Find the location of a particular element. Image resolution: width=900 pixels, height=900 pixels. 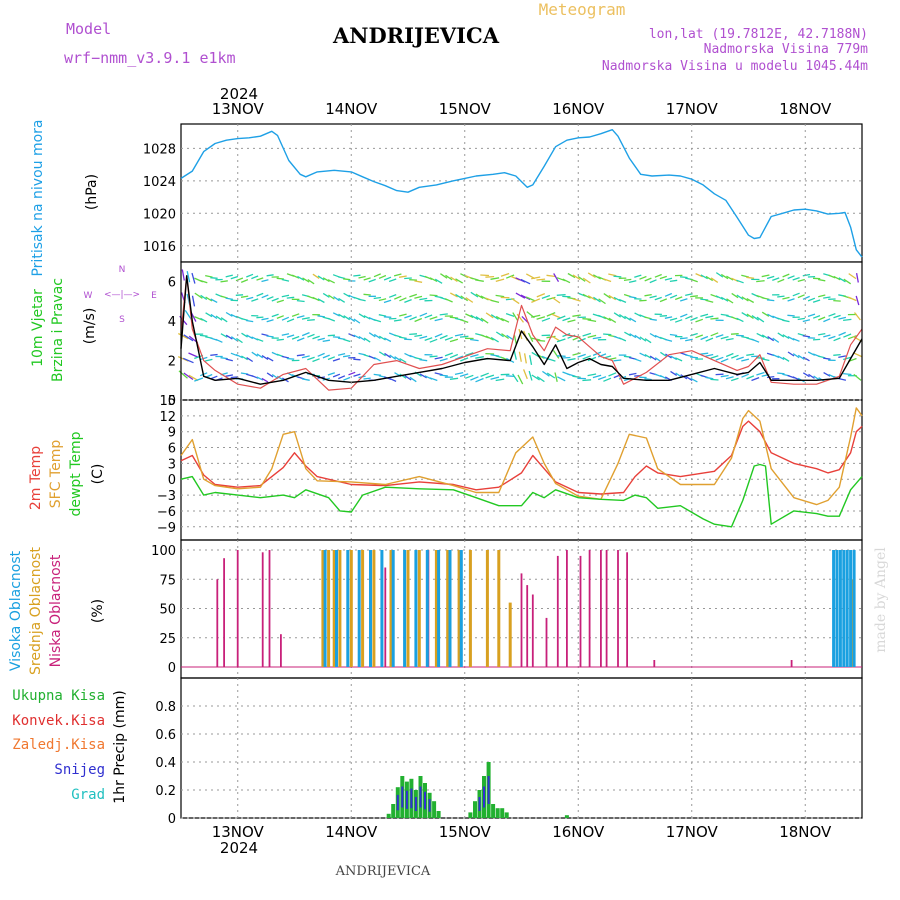

cloud-low-bar is located at coordinates (580, 611).